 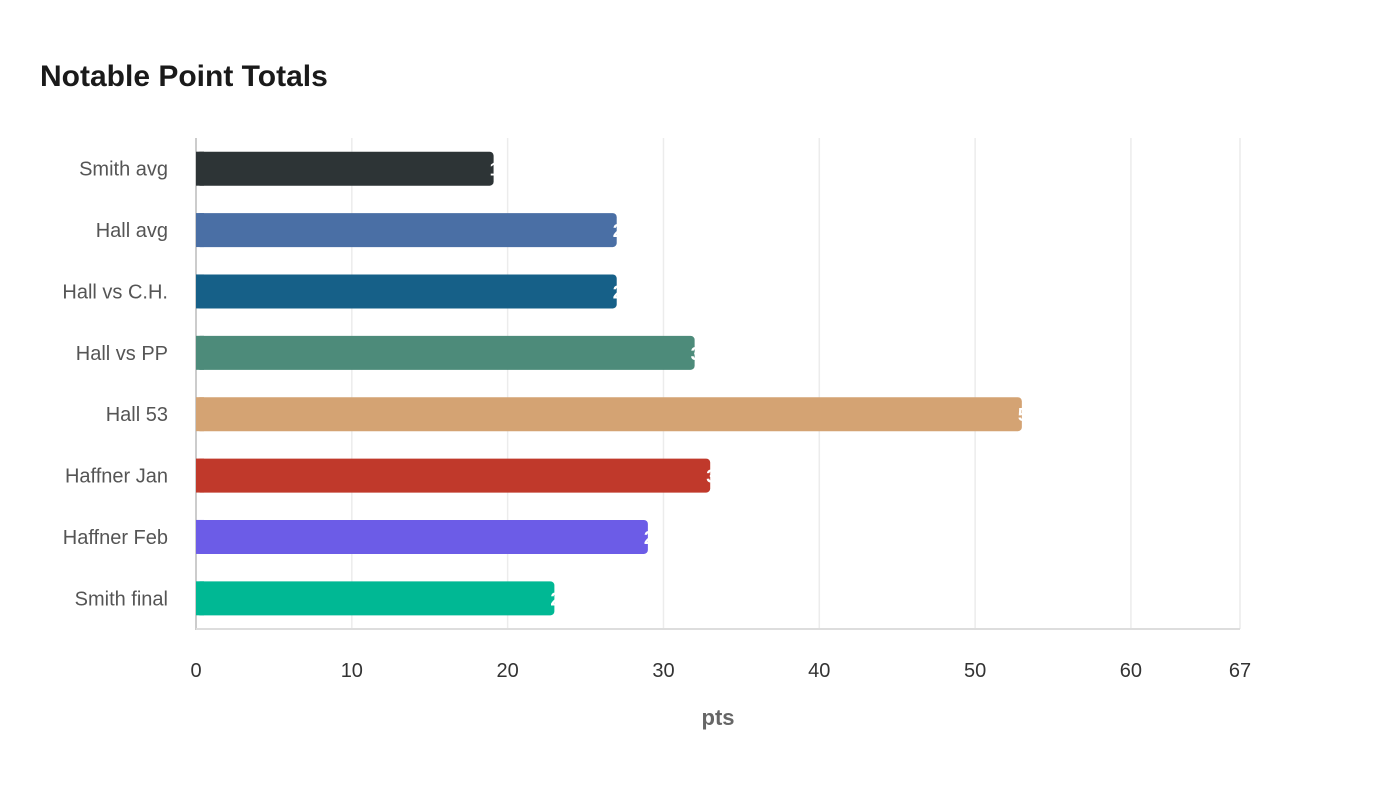 What do you see at coordinates (720, 671) in the screenshot?
I see `x-tick-labels: 0 10 20 30 40 50 60 67` at bounding box center [720, 671].